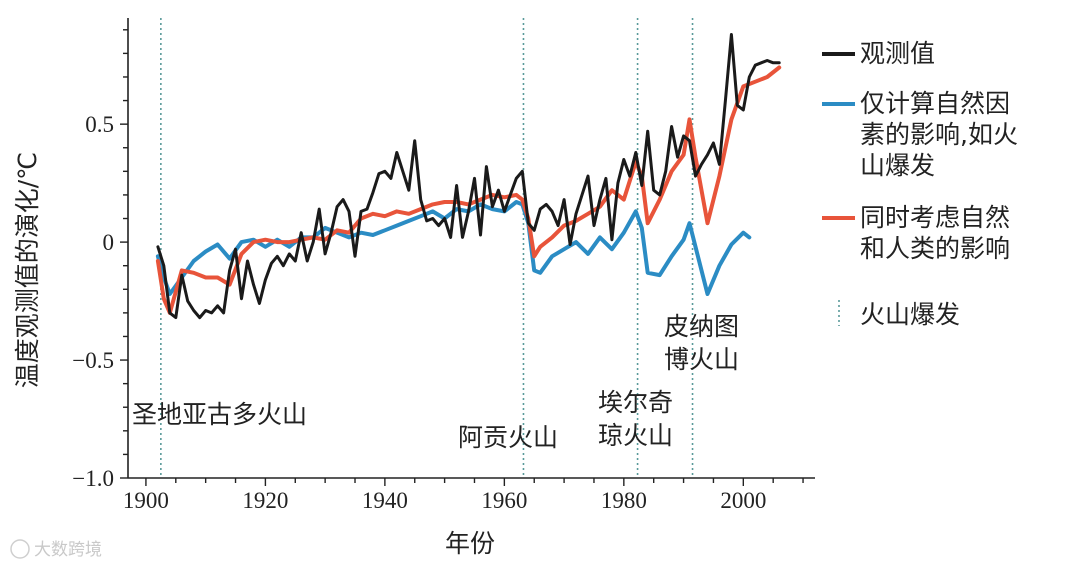  What do you see at coordinates (635, 435) in the screenshot?
I see `eruption-label-line: 琼火山` at bounding box center [635, 435].